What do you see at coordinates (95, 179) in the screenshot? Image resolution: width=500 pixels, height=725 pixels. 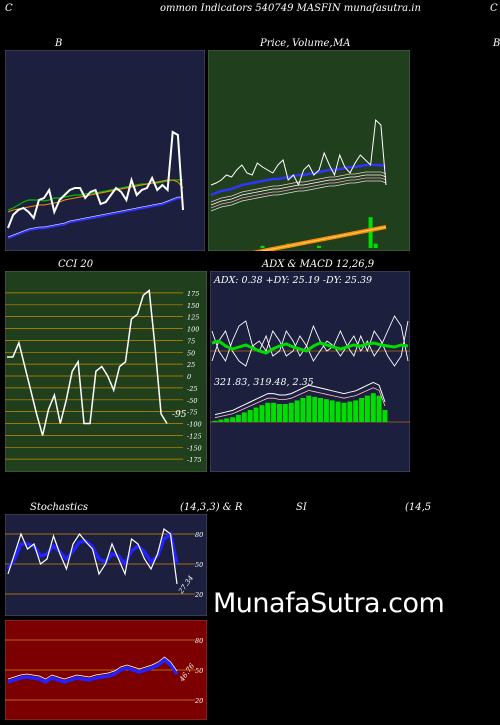 I see `bollinger-price-line` at bounding box center [95, 179].